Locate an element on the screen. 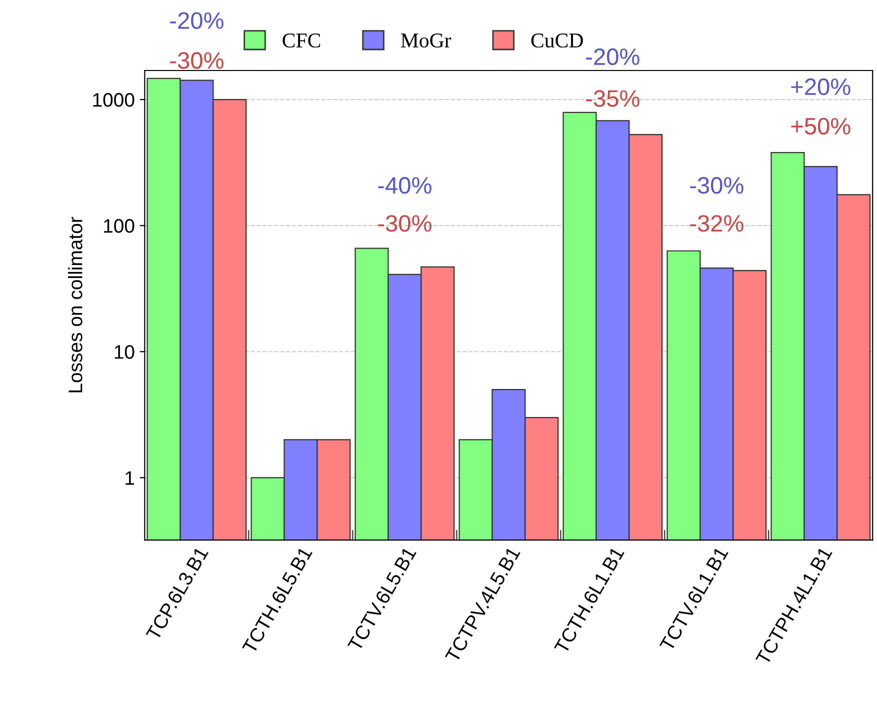 The image size is (877, 705). legend-label: CFC is located at coordinates (301, 41).